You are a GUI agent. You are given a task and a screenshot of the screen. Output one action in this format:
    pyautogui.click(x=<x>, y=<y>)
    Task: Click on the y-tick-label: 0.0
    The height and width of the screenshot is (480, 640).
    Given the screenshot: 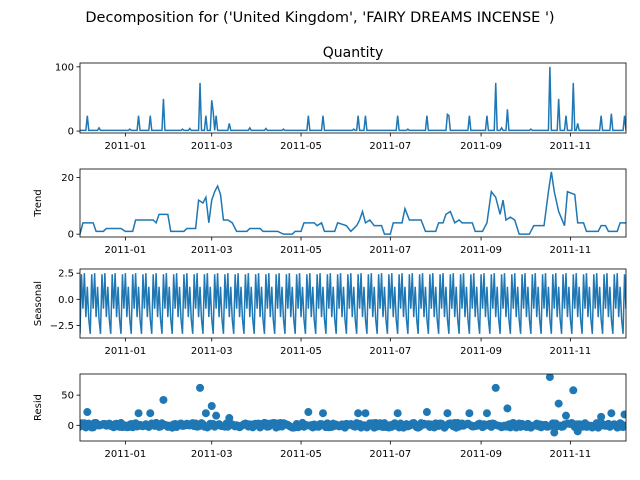 What is the action you would take?
    pyautogui.click(x=66, y=300)
    